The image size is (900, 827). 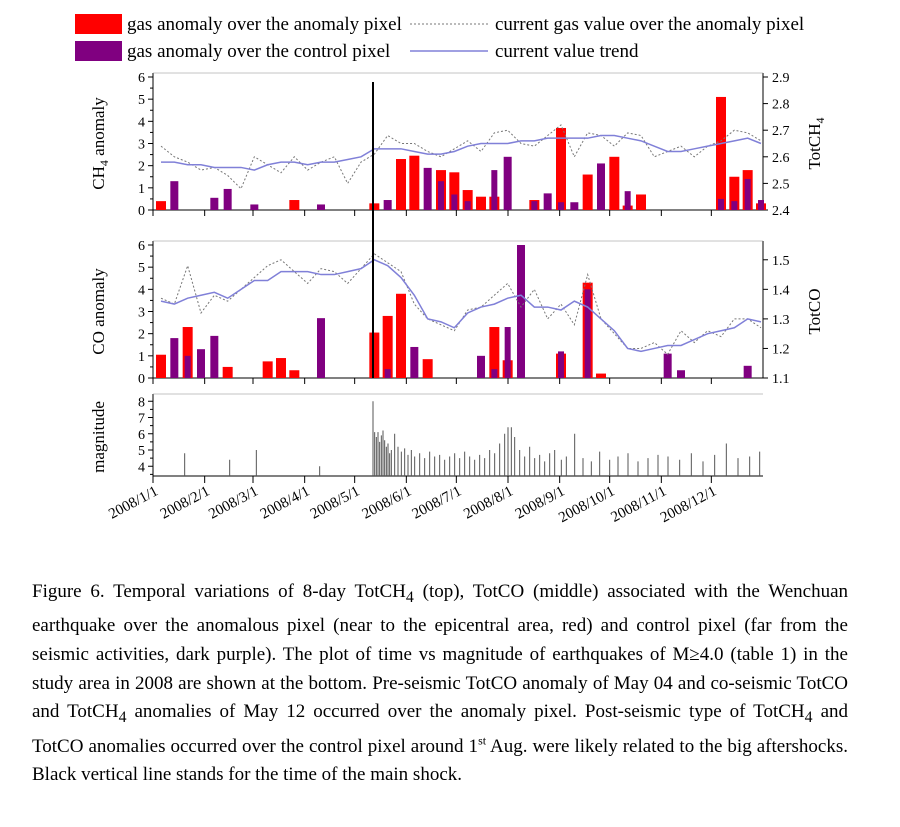 I want to click on panel-co: 0 1 2 3 4 5 6 CO anomaly 1.1 1.2 1.3 1.4 1.5 TotCO, so click(x=456, y=313).